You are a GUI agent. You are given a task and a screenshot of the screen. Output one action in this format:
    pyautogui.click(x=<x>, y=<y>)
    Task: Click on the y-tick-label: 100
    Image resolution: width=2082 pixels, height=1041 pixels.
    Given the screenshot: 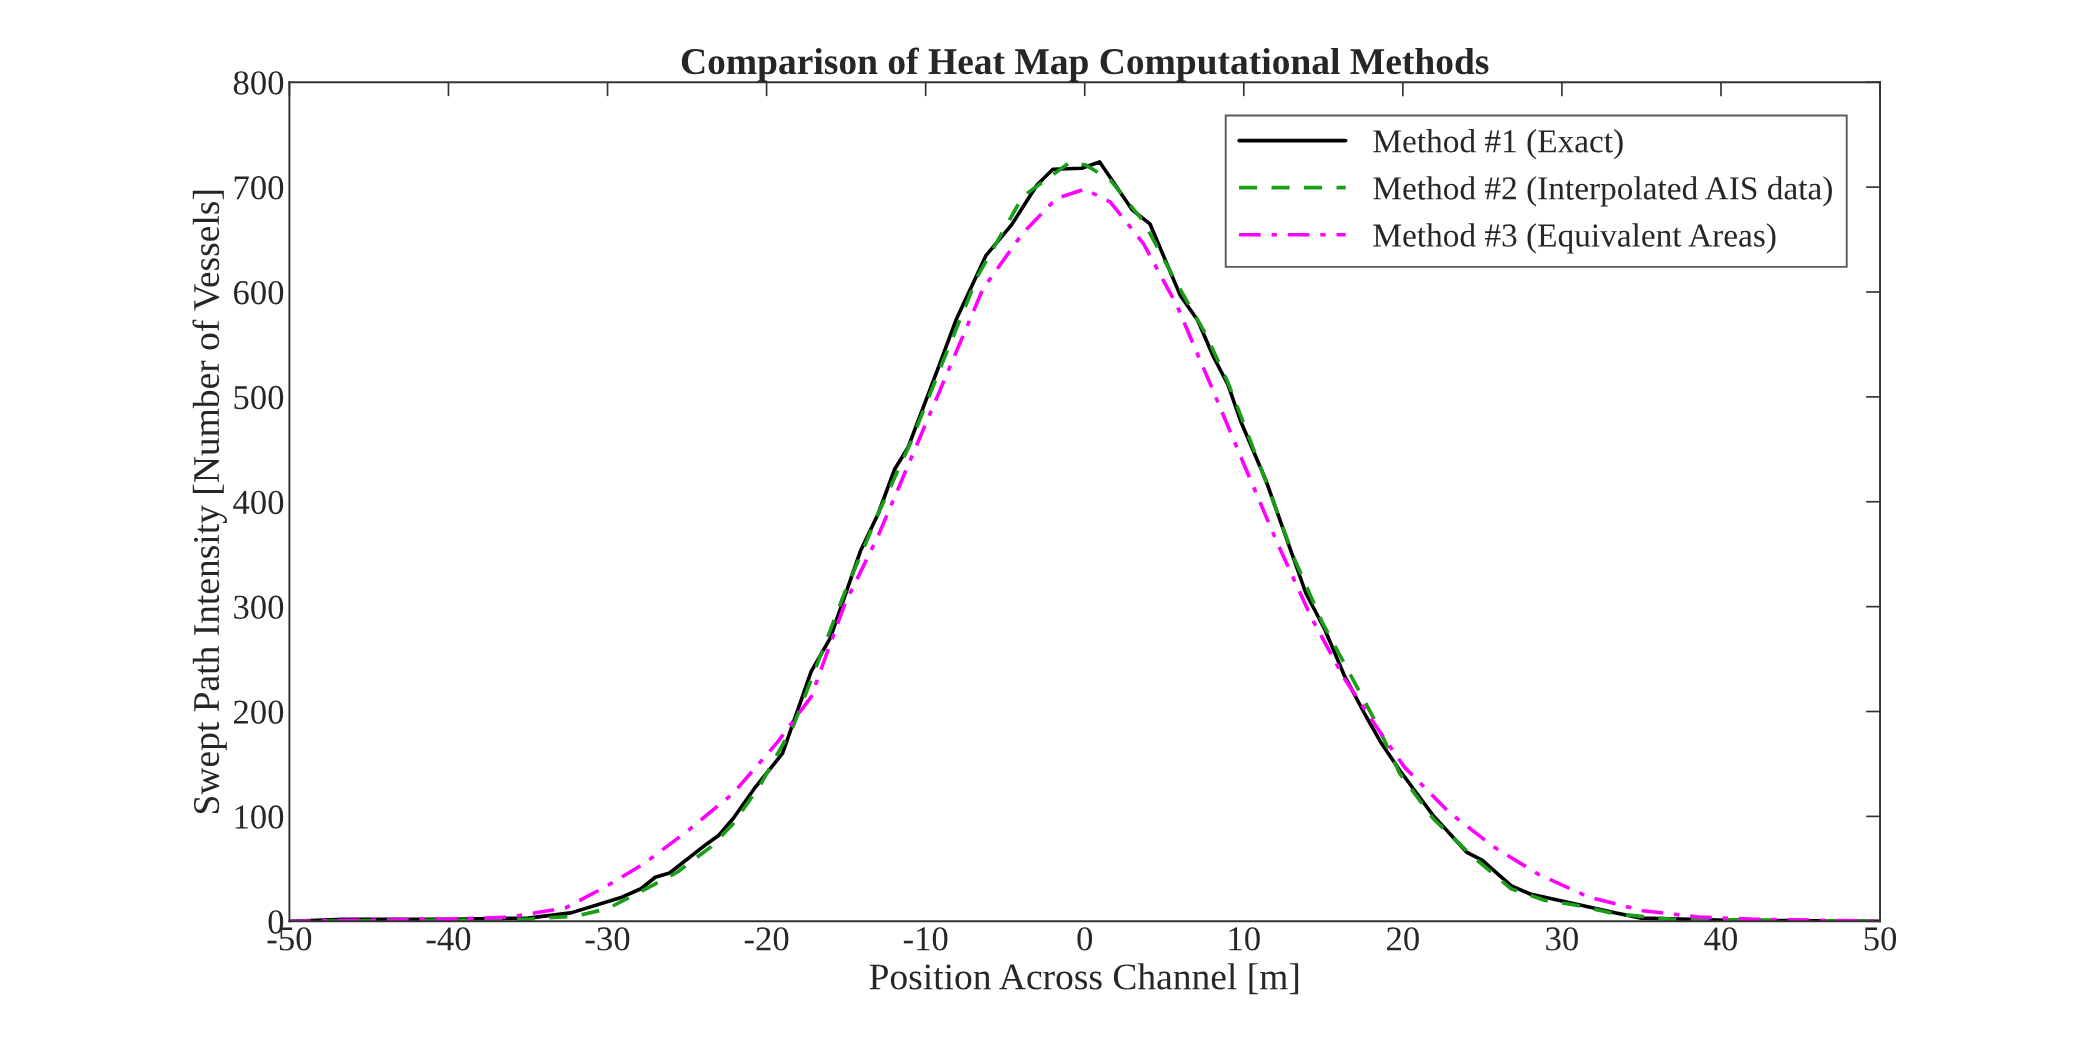 What is the action you would take?
    pyautogui.click(x=259, y=817)
    